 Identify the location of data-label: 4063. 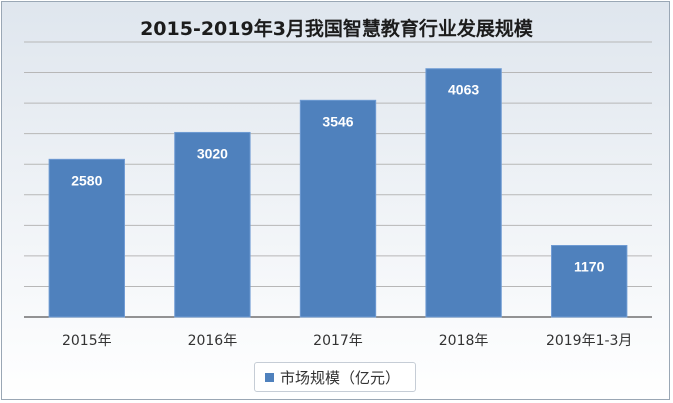
(463, 90).